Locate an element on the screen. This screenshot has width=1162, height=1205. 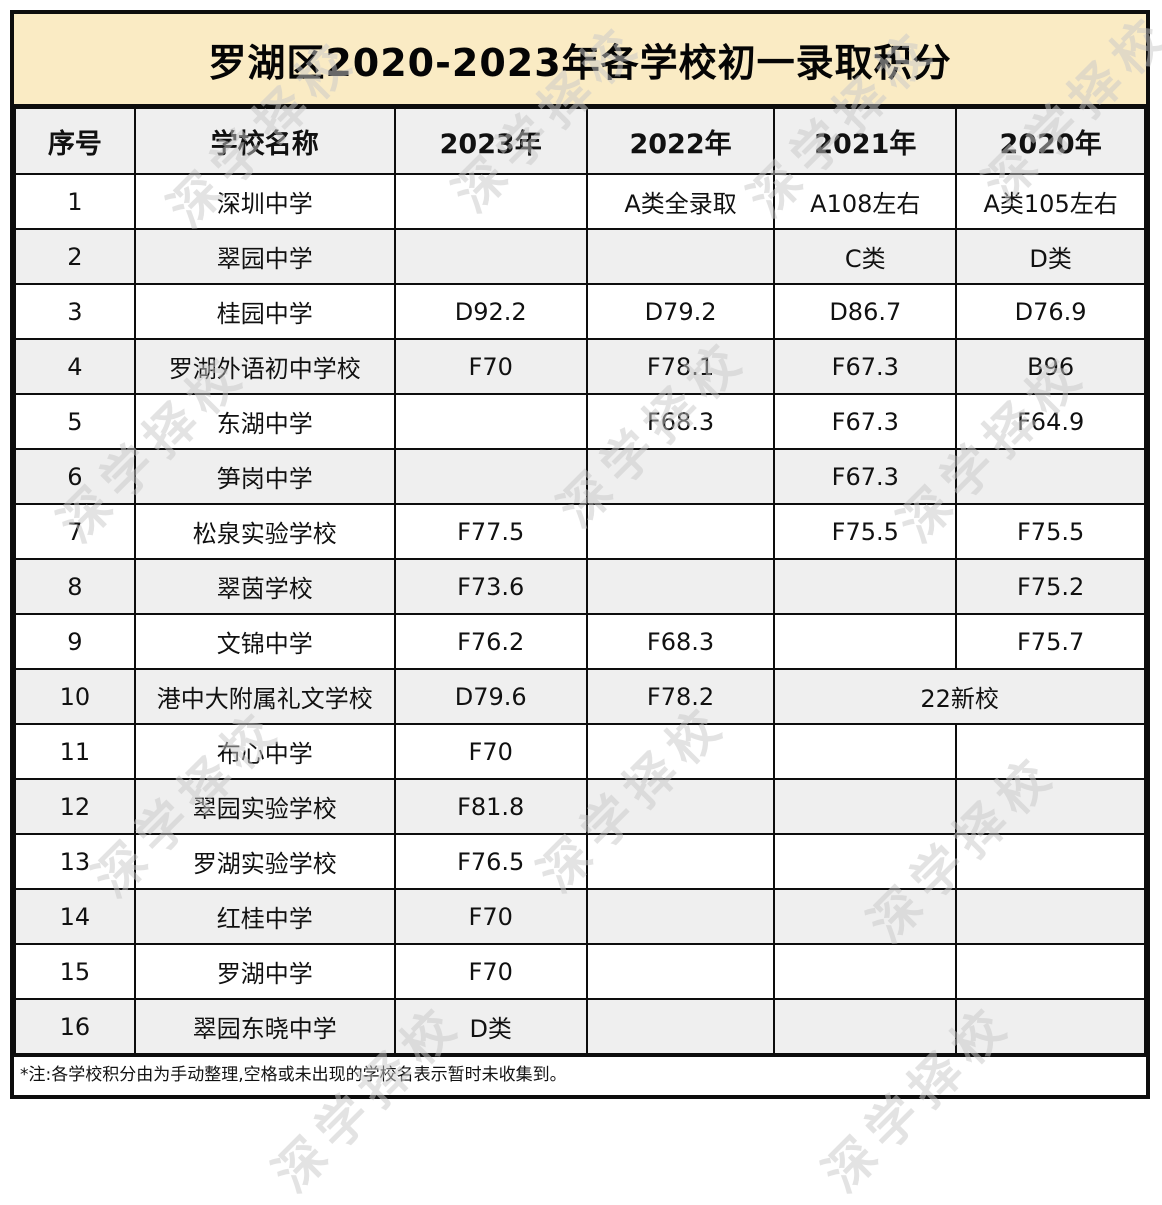
row-number-cell: 10 is located at coordinates (75, 696).